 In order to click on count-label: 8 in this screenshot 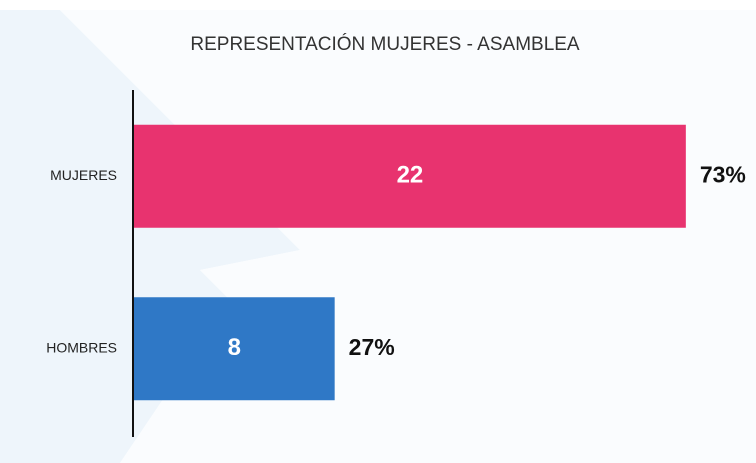, I will do `click(234, 347)`.